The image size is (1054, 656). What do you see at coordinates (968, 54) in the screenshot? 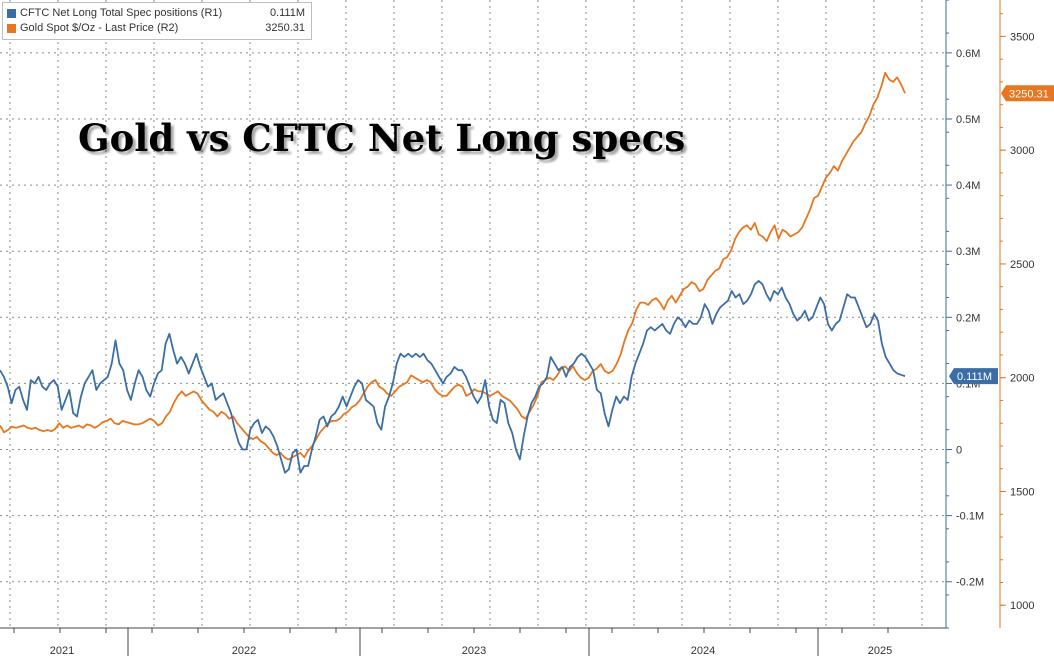
I see `r1-tick-label: 0.6M` at bounding box center [968, 54].